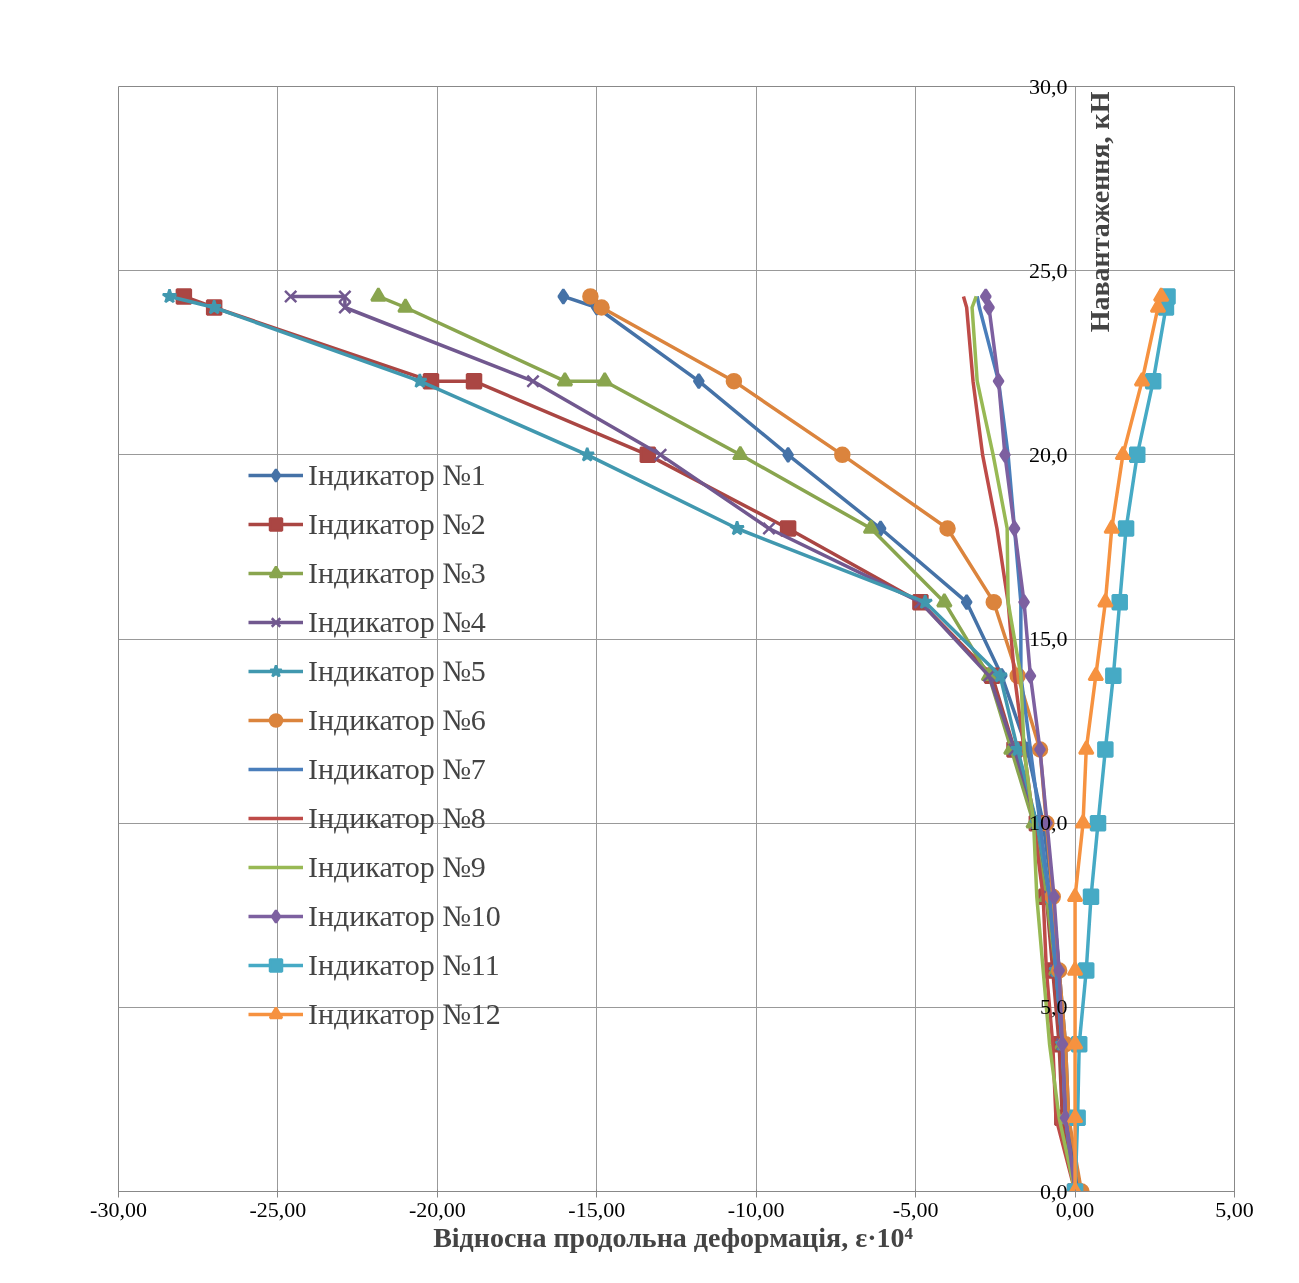 This screenshot has height=1283, width=1299. What do you see at coordinates (397, 524) in the screenshot?
I see `legend-label: Індикатор №2` at bounding box center [397, 524].